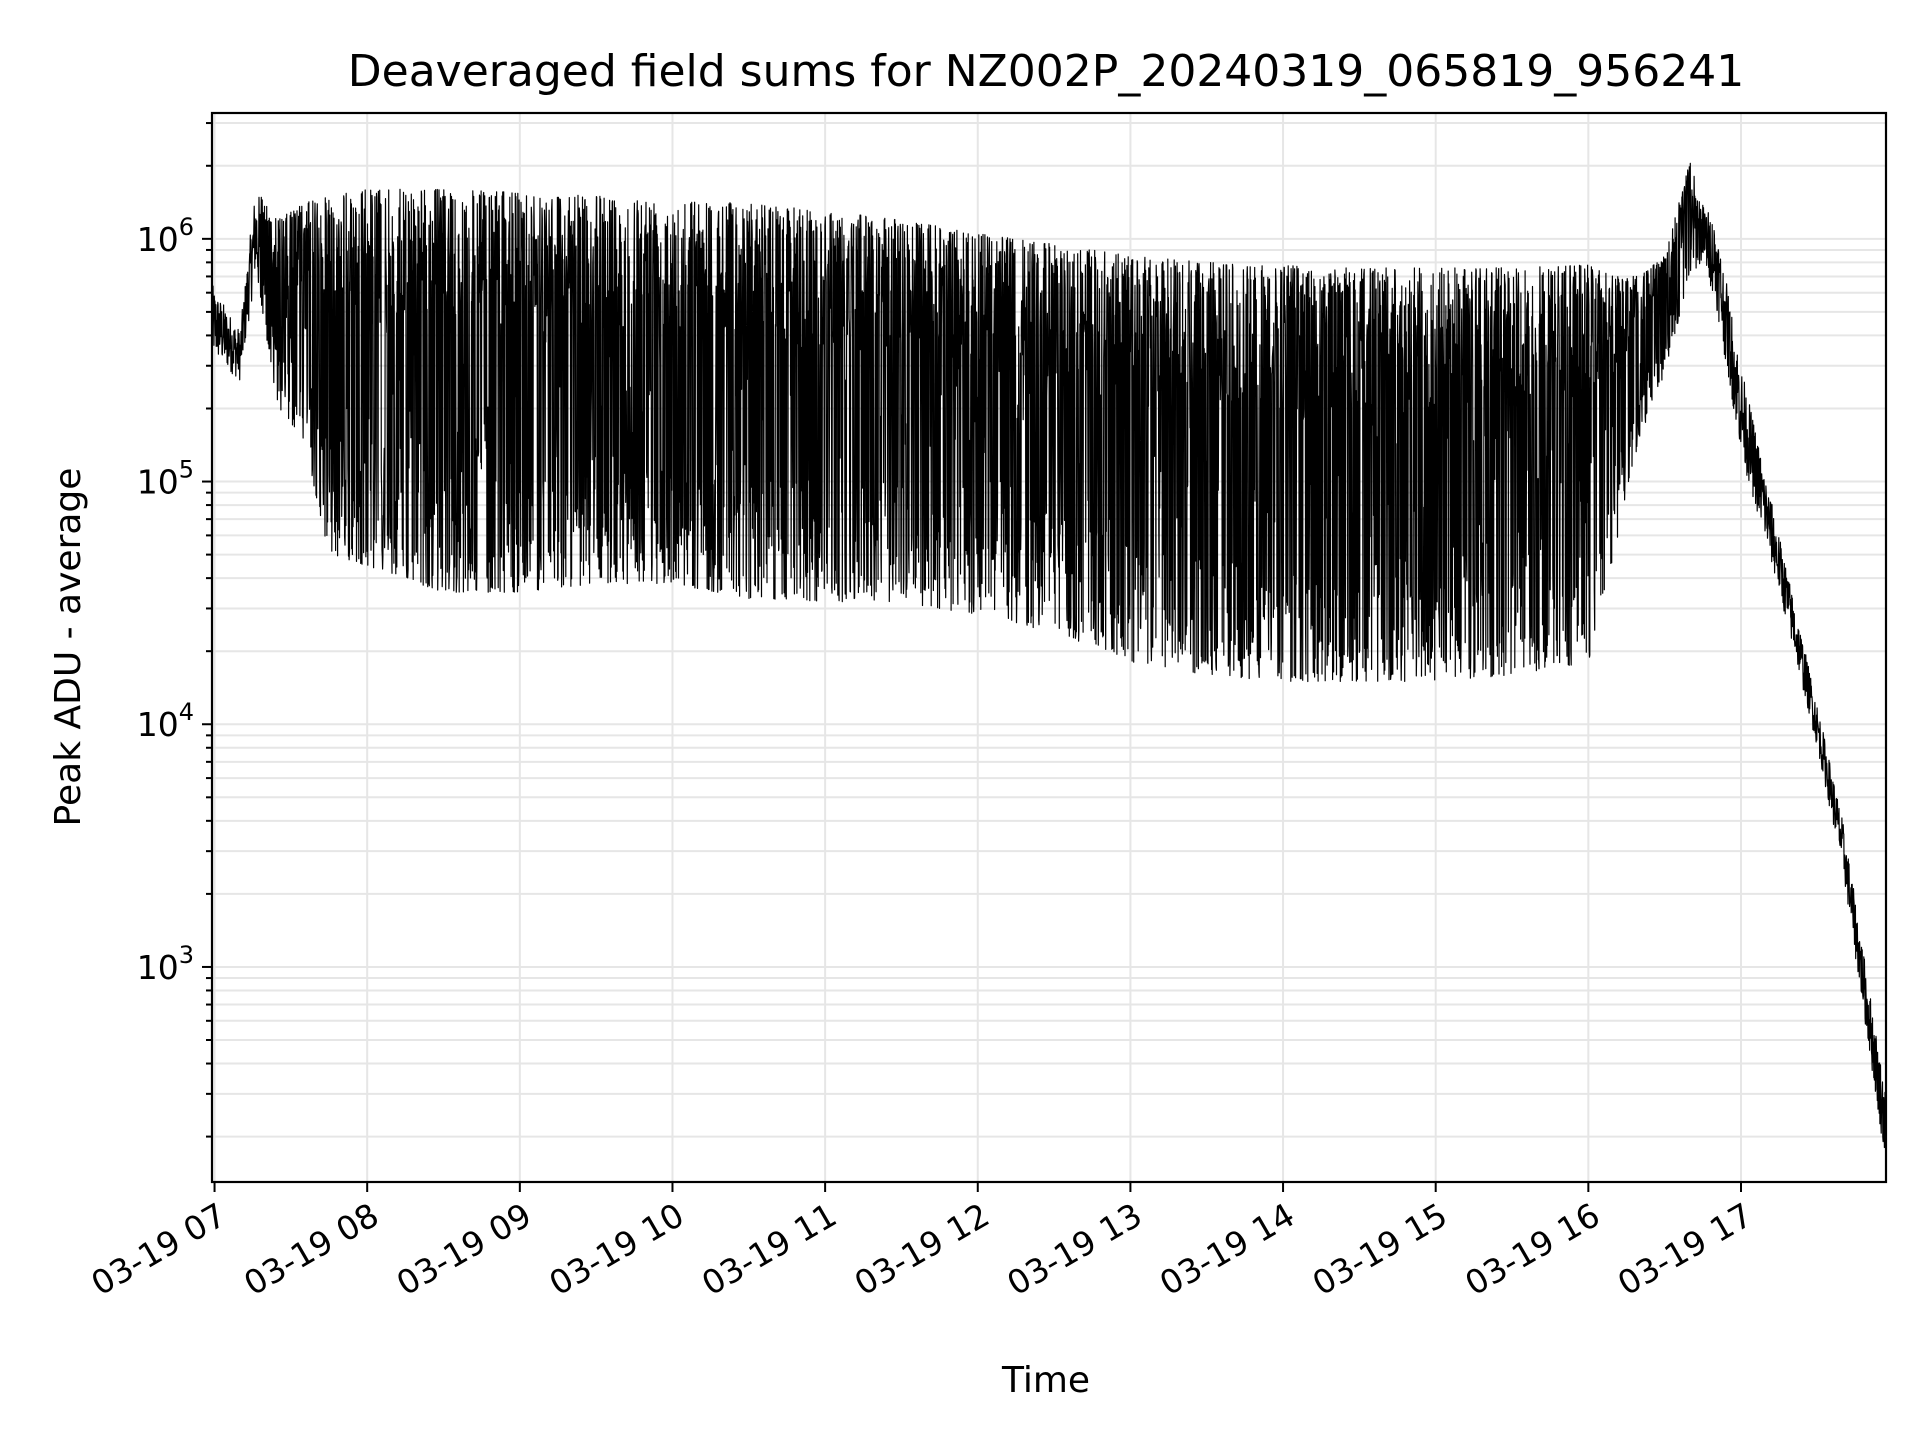  What do you see at coordinates (616, 1249) in the screenshot?
I see `x-tick-label: 03-19 10` at bounding box center [616, 1249].